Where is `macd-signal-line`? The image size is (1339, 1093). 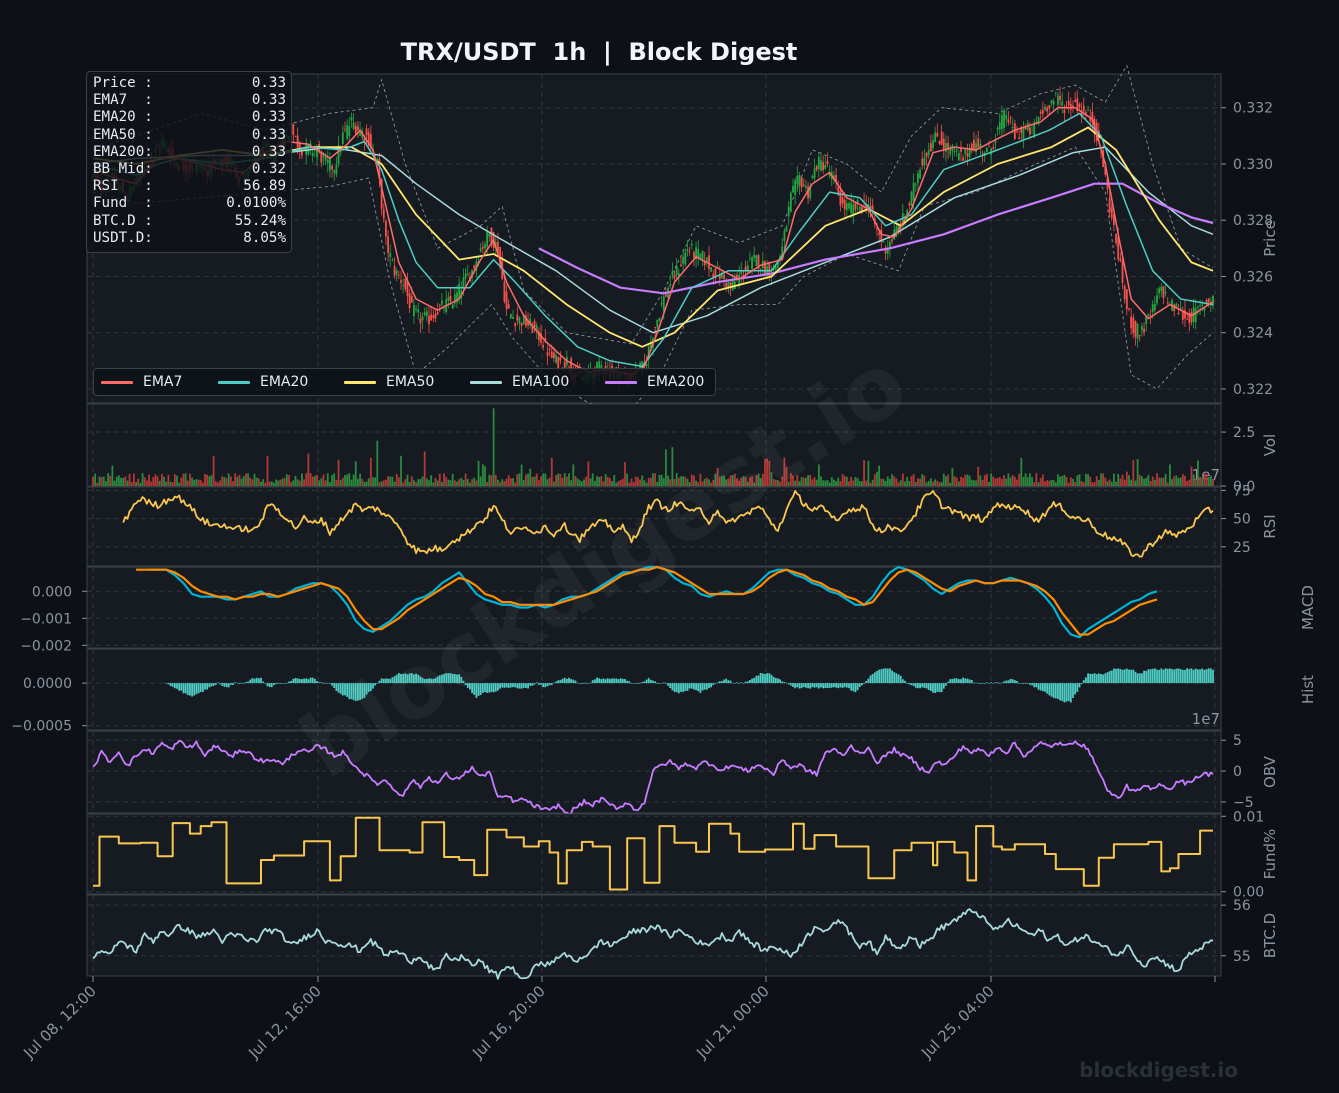
macd-signal-line is located at coordinates (647, 600).